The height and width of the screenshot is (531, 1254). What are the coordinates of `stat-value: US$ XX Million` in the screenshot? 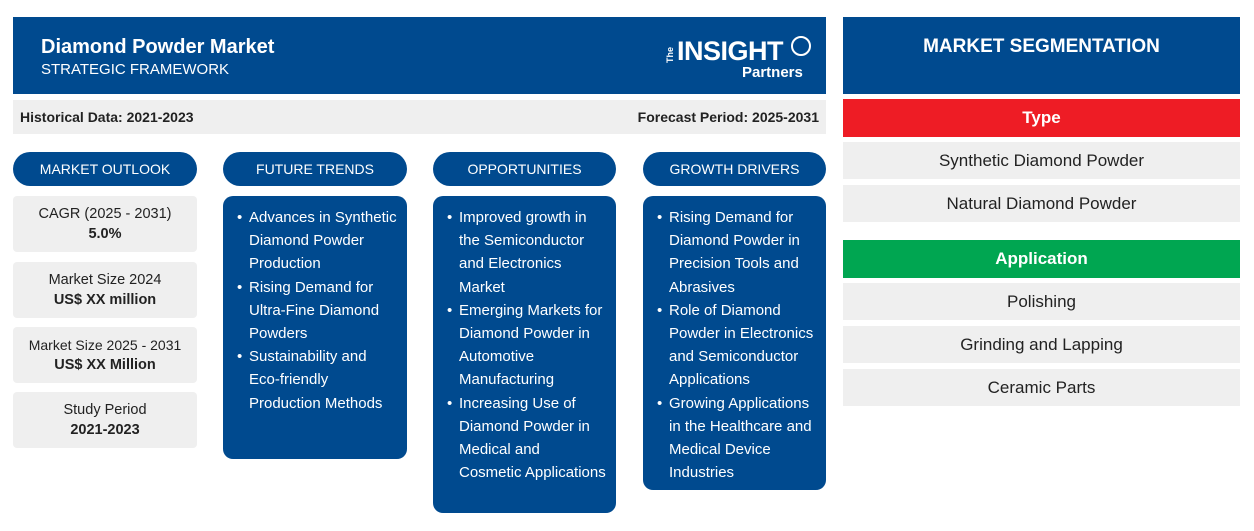 It's located at (105, 365).